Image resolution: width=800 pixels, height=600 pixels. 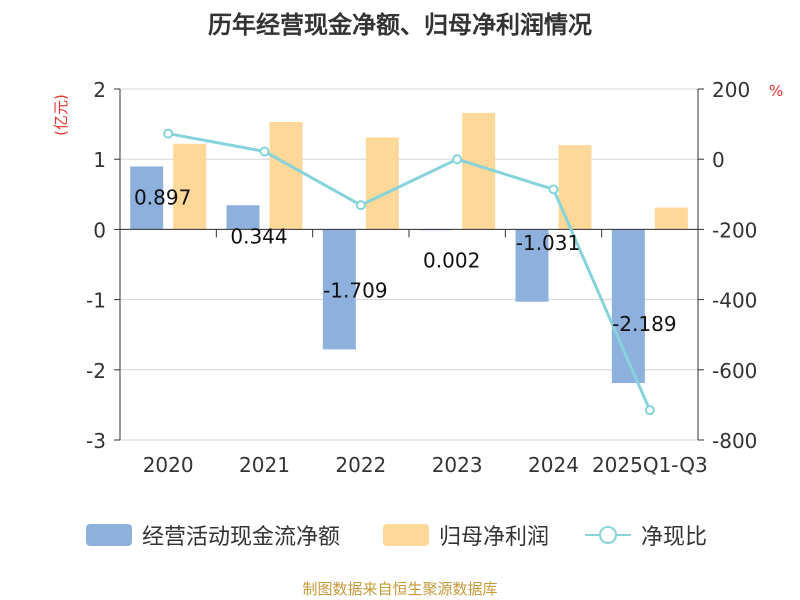 I want to click on right-axis-tick-label: 0, so click(x=718, y=160).